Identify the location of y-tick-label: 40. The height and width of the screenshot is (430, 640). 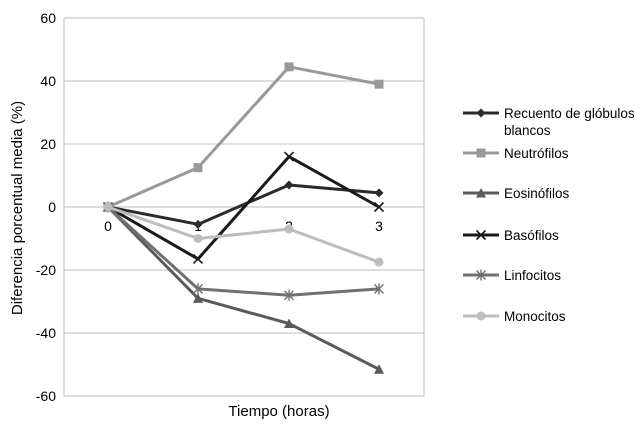
(48, 81).